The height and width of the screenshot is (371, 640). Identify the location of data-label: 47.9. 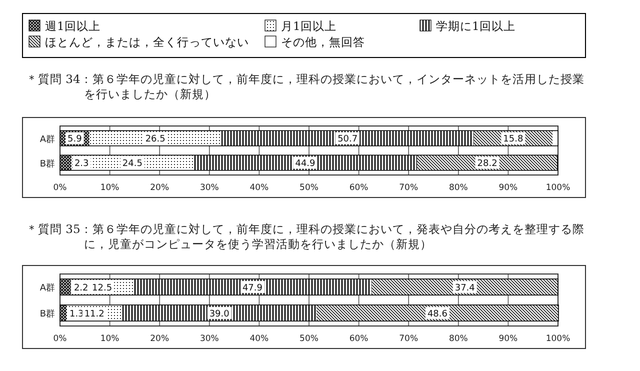
(252, 288).